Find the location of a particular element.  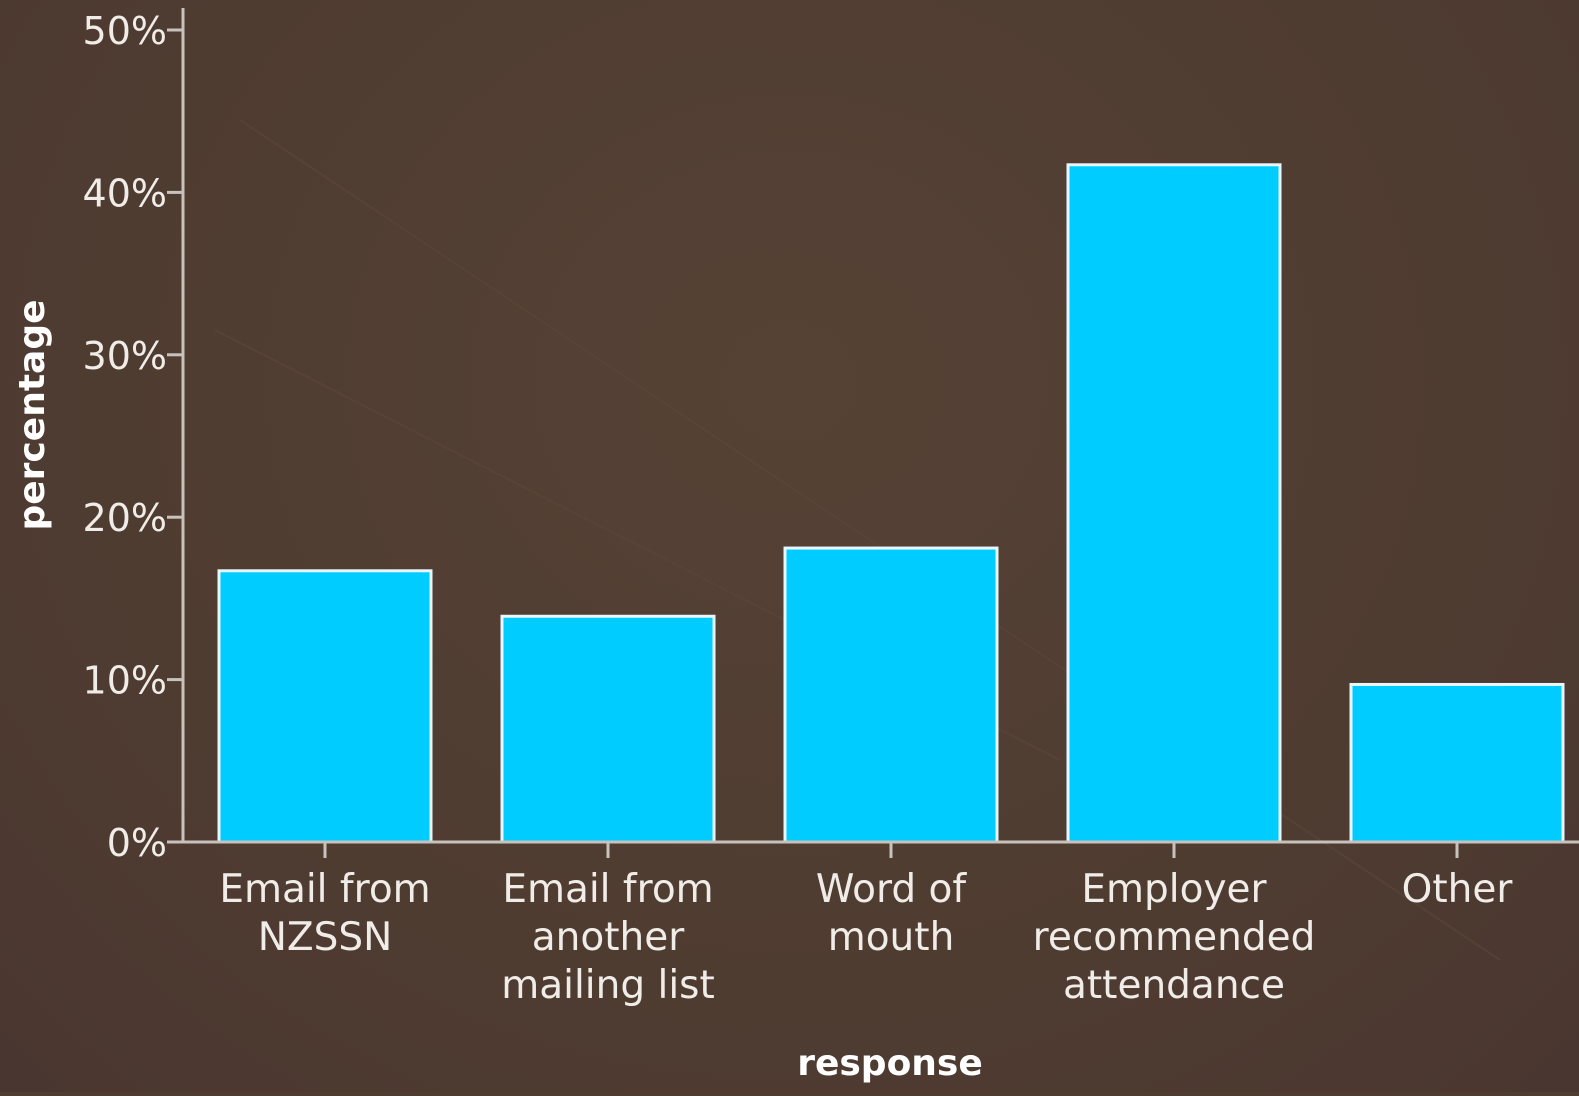

x-tick-label: Employer recommended attendance is located at coordinates (1174, 937).